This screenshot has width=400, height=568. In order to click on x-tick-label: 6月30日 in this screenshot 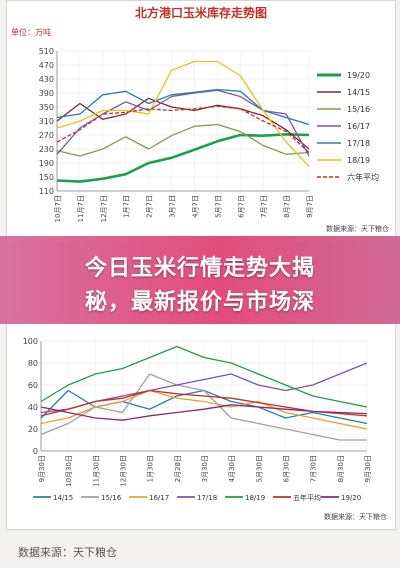, I will do `click(287, 468)`.